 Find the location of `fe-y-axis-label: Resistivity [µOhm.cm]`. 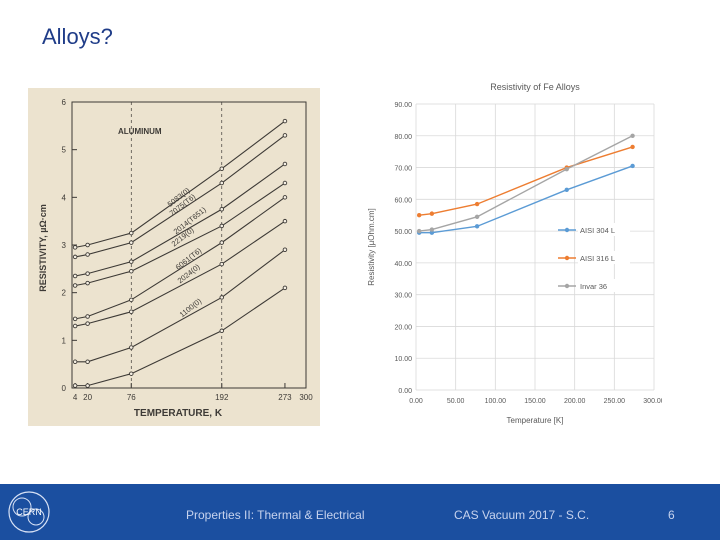

fe-y-axis-label: Resistivity [µOhm.cm] is located at coordinates (371, 247).